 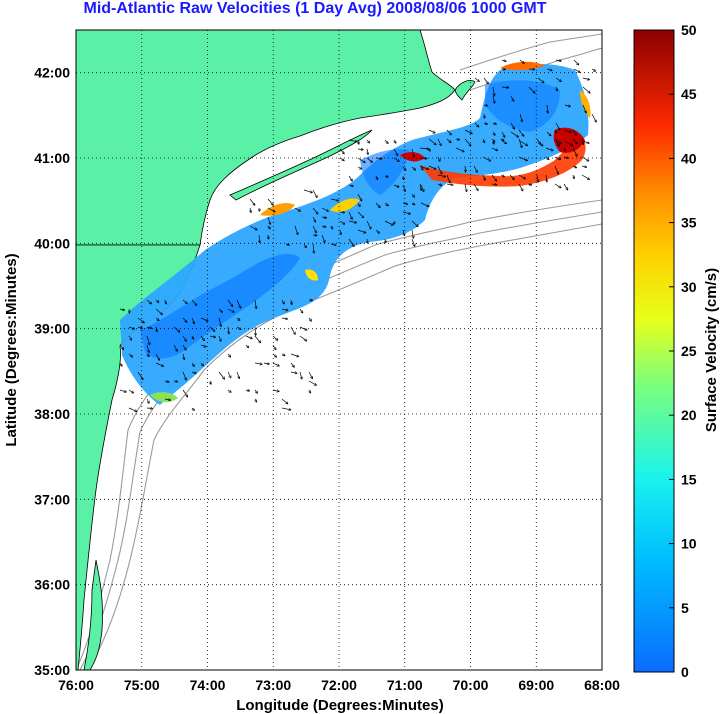 What do you see at coordinates (52, 243) in the screenshot?
I see `y-tick-label: 40:00` at bounding box center [52, 243].